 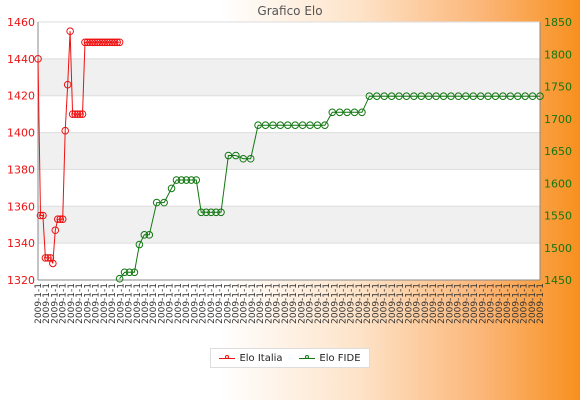 I want to click on right-tick-label: 1500, so click(x=558, y=248).